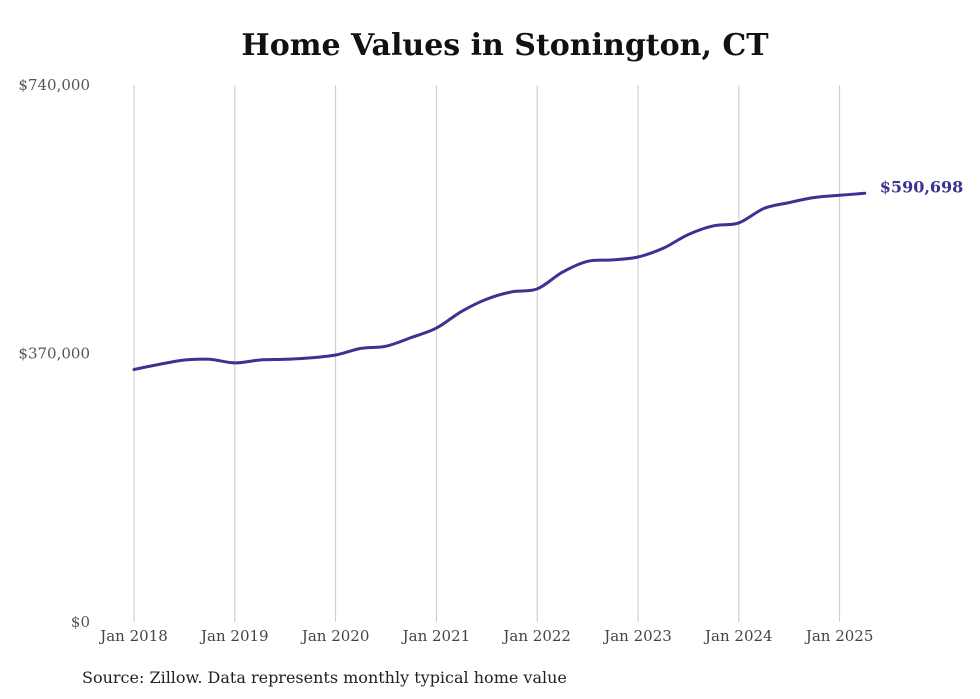  I want to click on x-tick-label: Jan 2024, so click(738, 636).